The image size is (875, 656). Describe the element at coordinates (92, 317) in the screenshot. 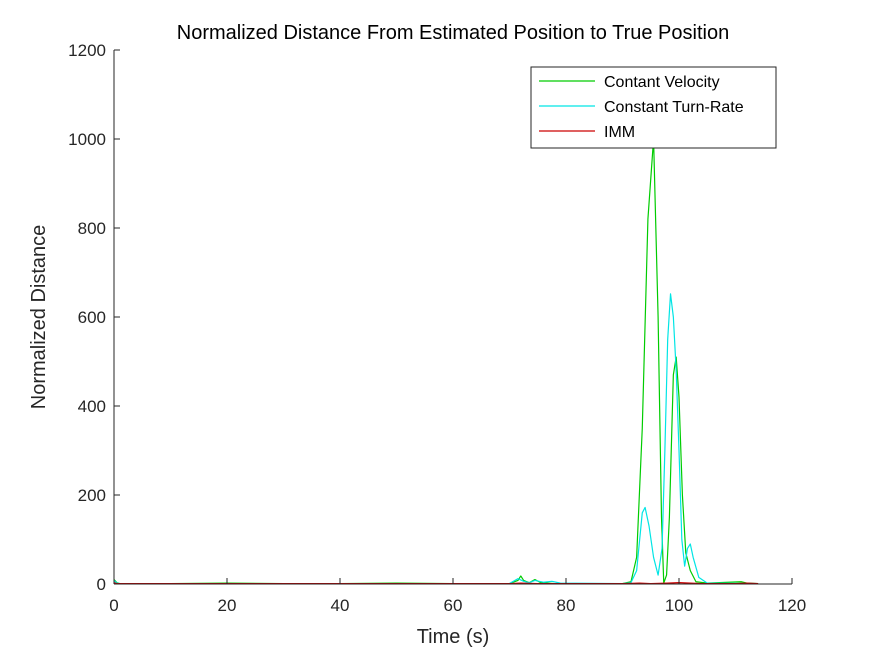

I see `y-tick-label: 600` at that location.